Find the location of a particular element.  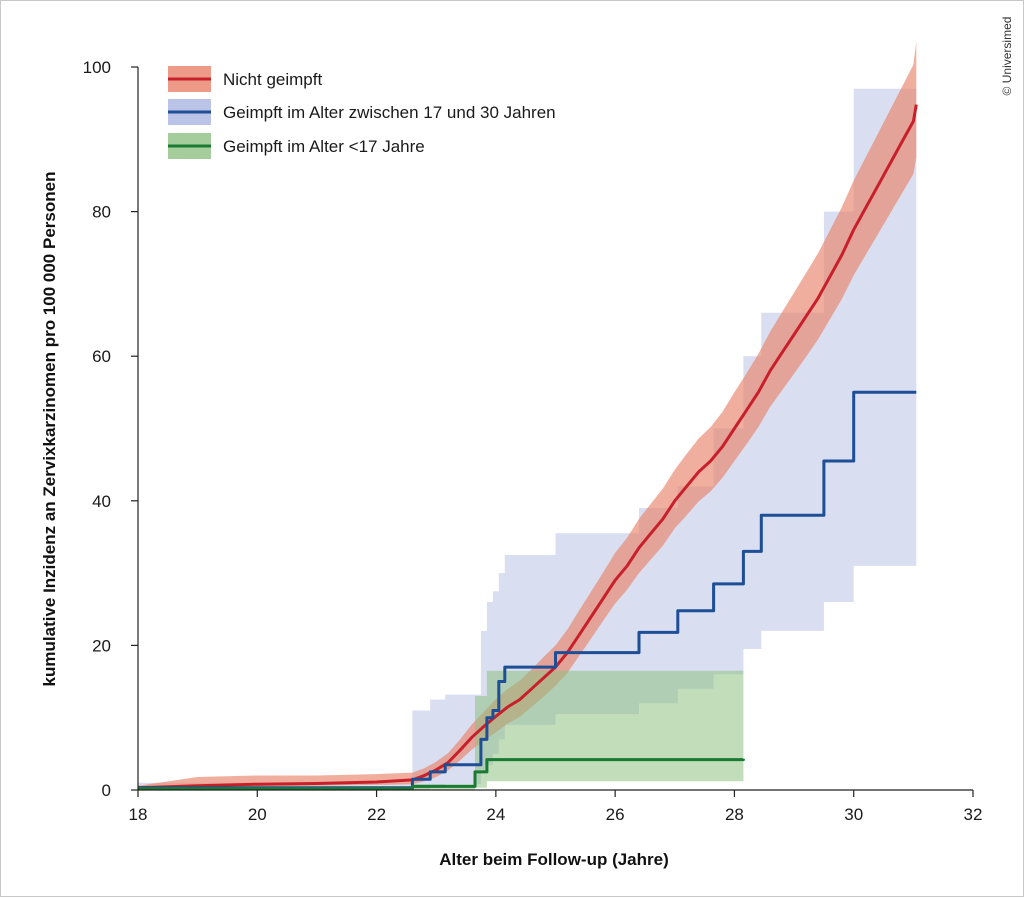

legend-label-3: Geimpft im Alter <17 Jahre is located at coordinates (324, 146).